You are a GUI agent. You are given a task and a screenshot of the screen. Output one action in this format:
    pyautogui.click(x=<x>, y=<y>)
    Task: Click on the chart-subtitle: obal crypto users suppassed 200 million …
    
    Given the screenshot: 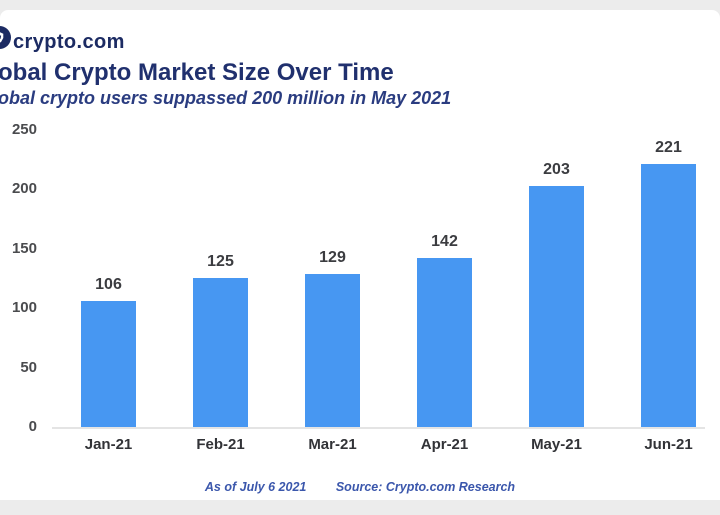 What is the action you would take?
    pyautogui.click(x=226, y=98)
    